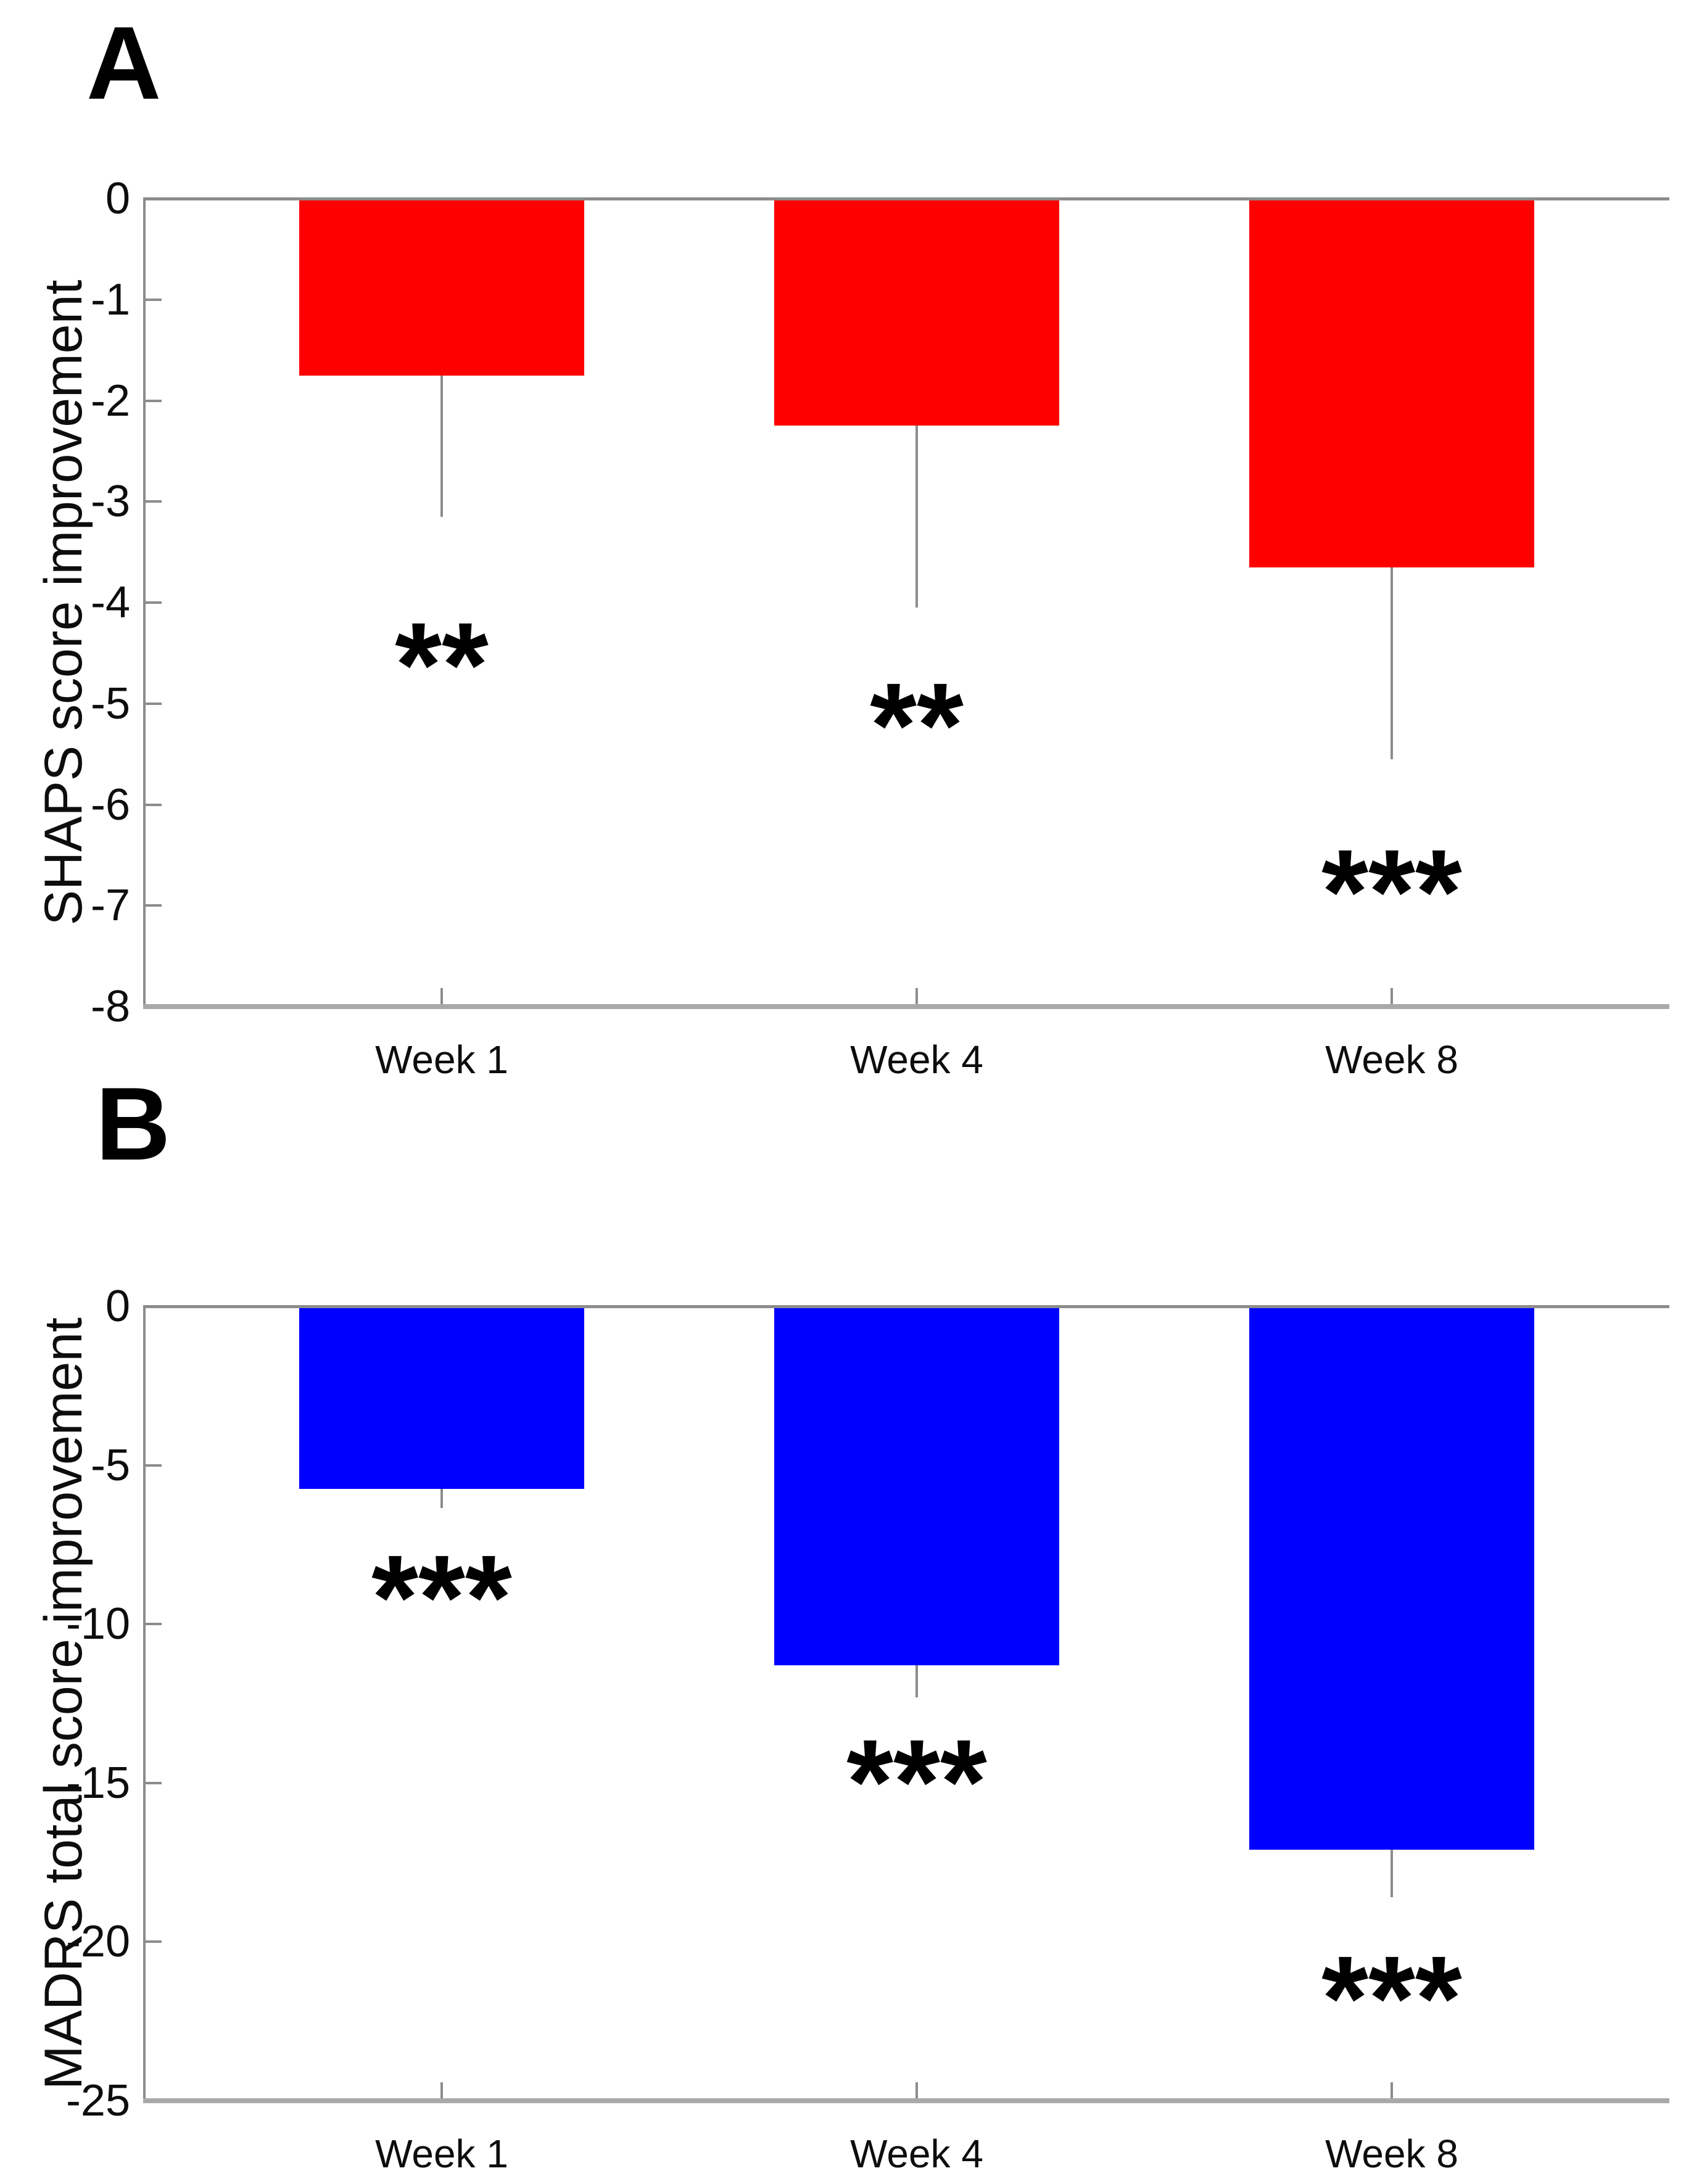 This screenshot has height=2184, width=1686. What do you see at coordinates (110, 502) in the screenshot?
I see `y-tick-label: -3` at bounding box center [110, 502].